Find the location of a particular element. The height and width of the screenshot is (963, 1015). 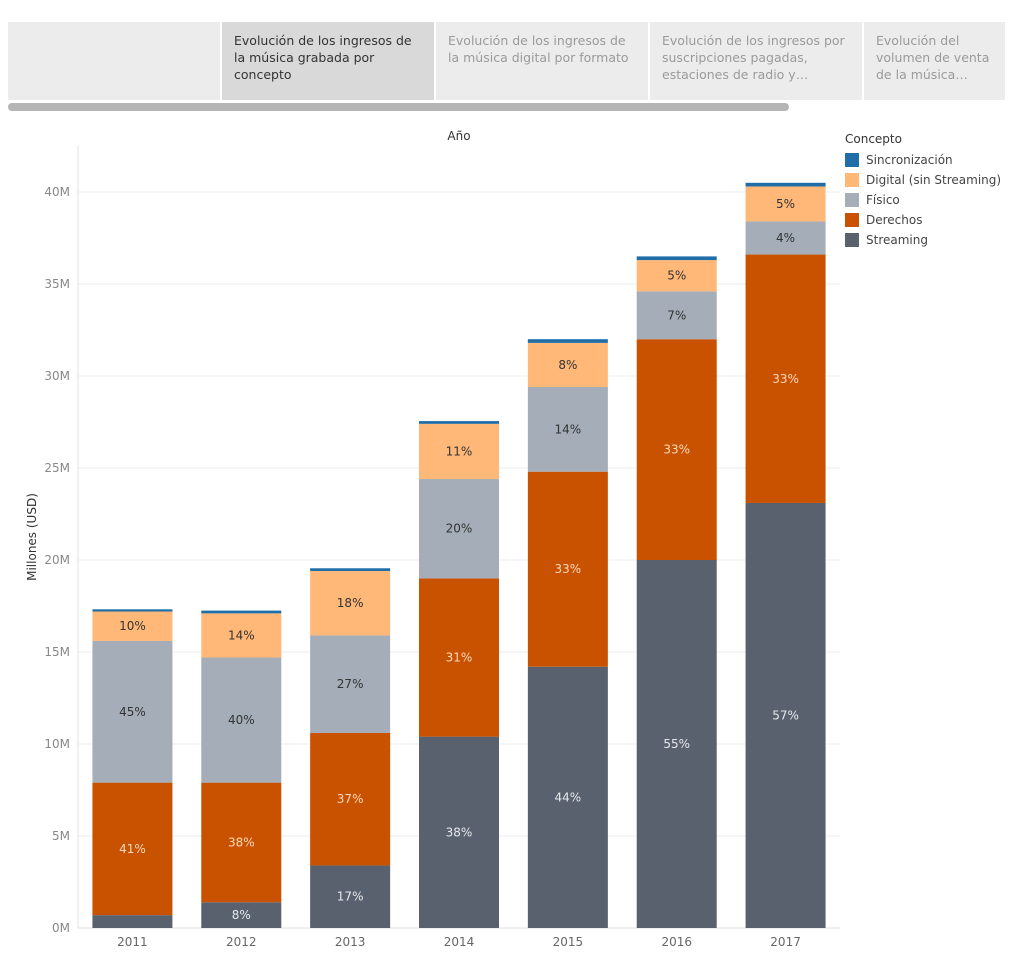

y-tick-label: 30M is located at coordinates (57, 376).